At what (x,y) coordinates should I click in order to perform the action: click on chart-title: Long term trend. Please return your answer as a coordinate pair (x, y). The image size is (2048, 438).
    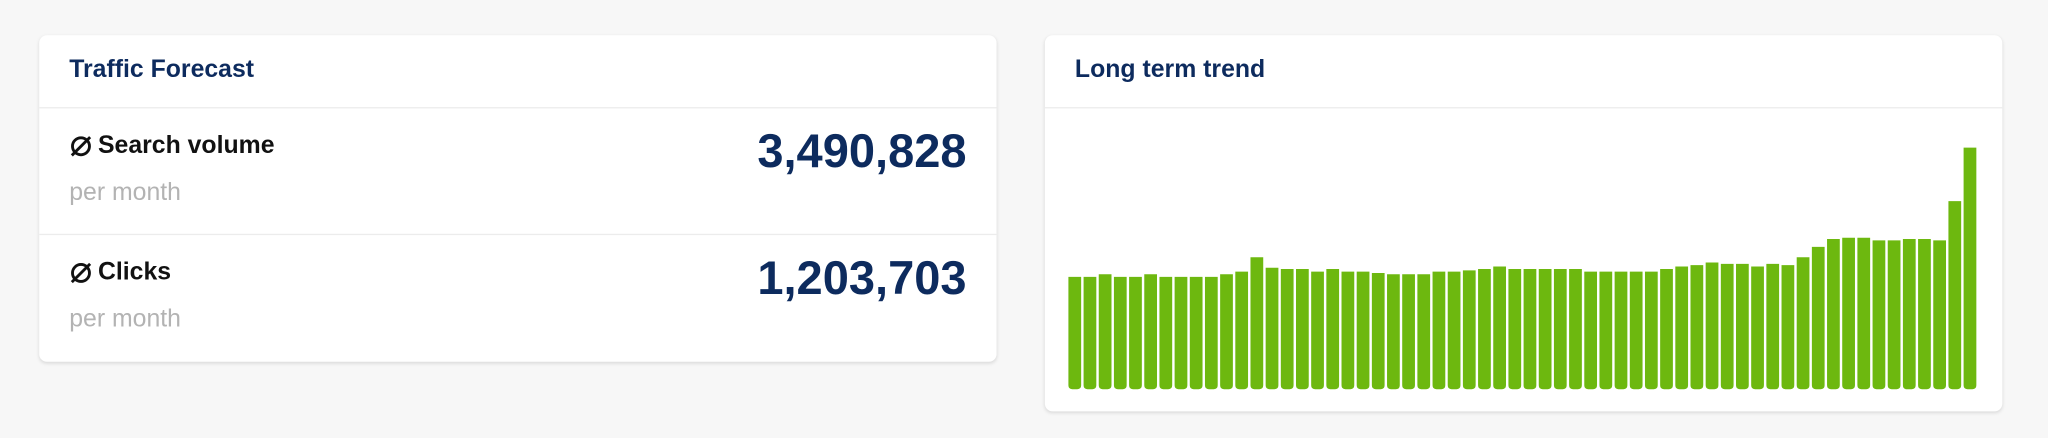
    Looking at the image, I should click on (1523, 72).